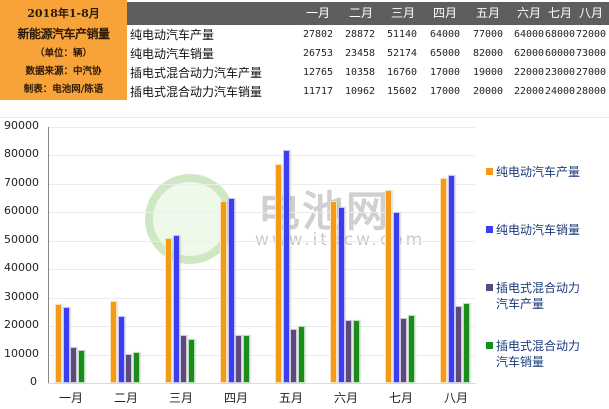 The width and height of the screenshot is (609, 409). I want to click on table-cell: 68000, so click(560, 34).